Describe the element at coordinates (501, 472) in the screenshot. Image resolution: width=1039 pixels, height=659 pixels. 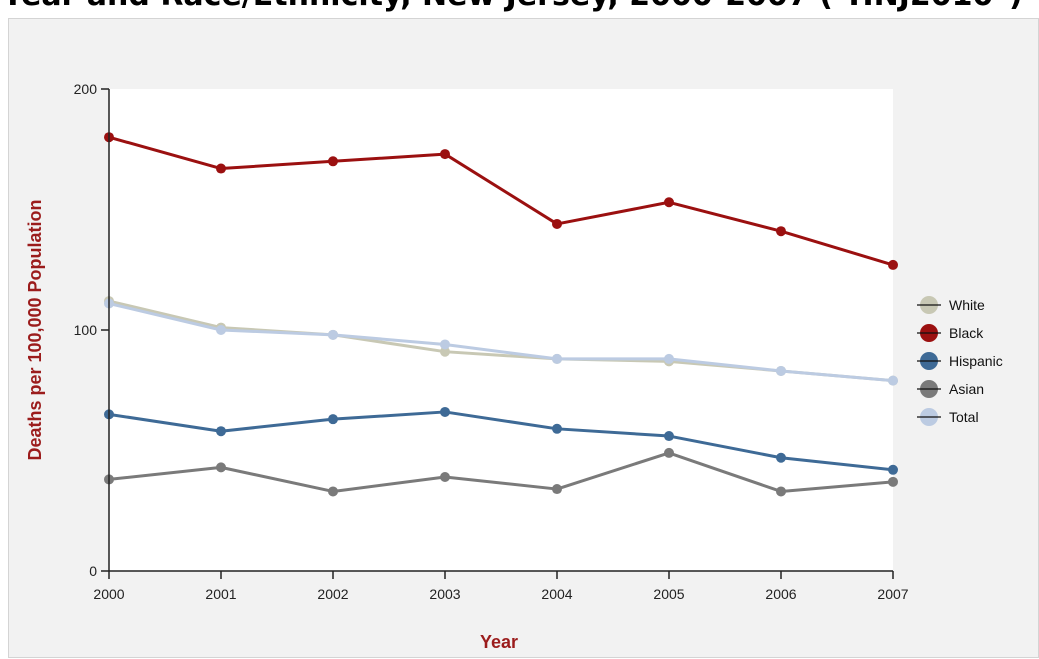
I see `series-line-asian` at that location.